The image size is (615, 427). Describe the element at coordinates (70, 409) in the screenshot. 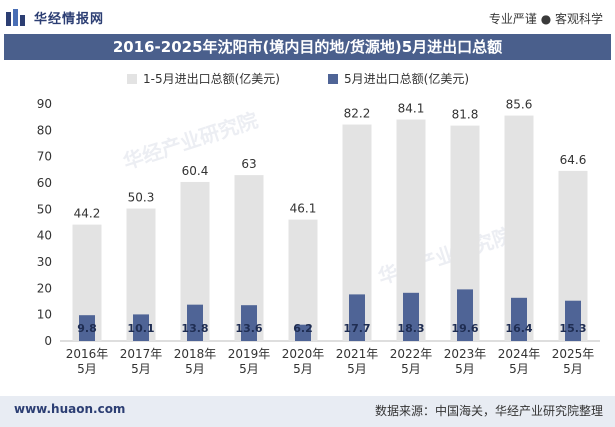

I see `footer-url: www.huaon.com` at that location.